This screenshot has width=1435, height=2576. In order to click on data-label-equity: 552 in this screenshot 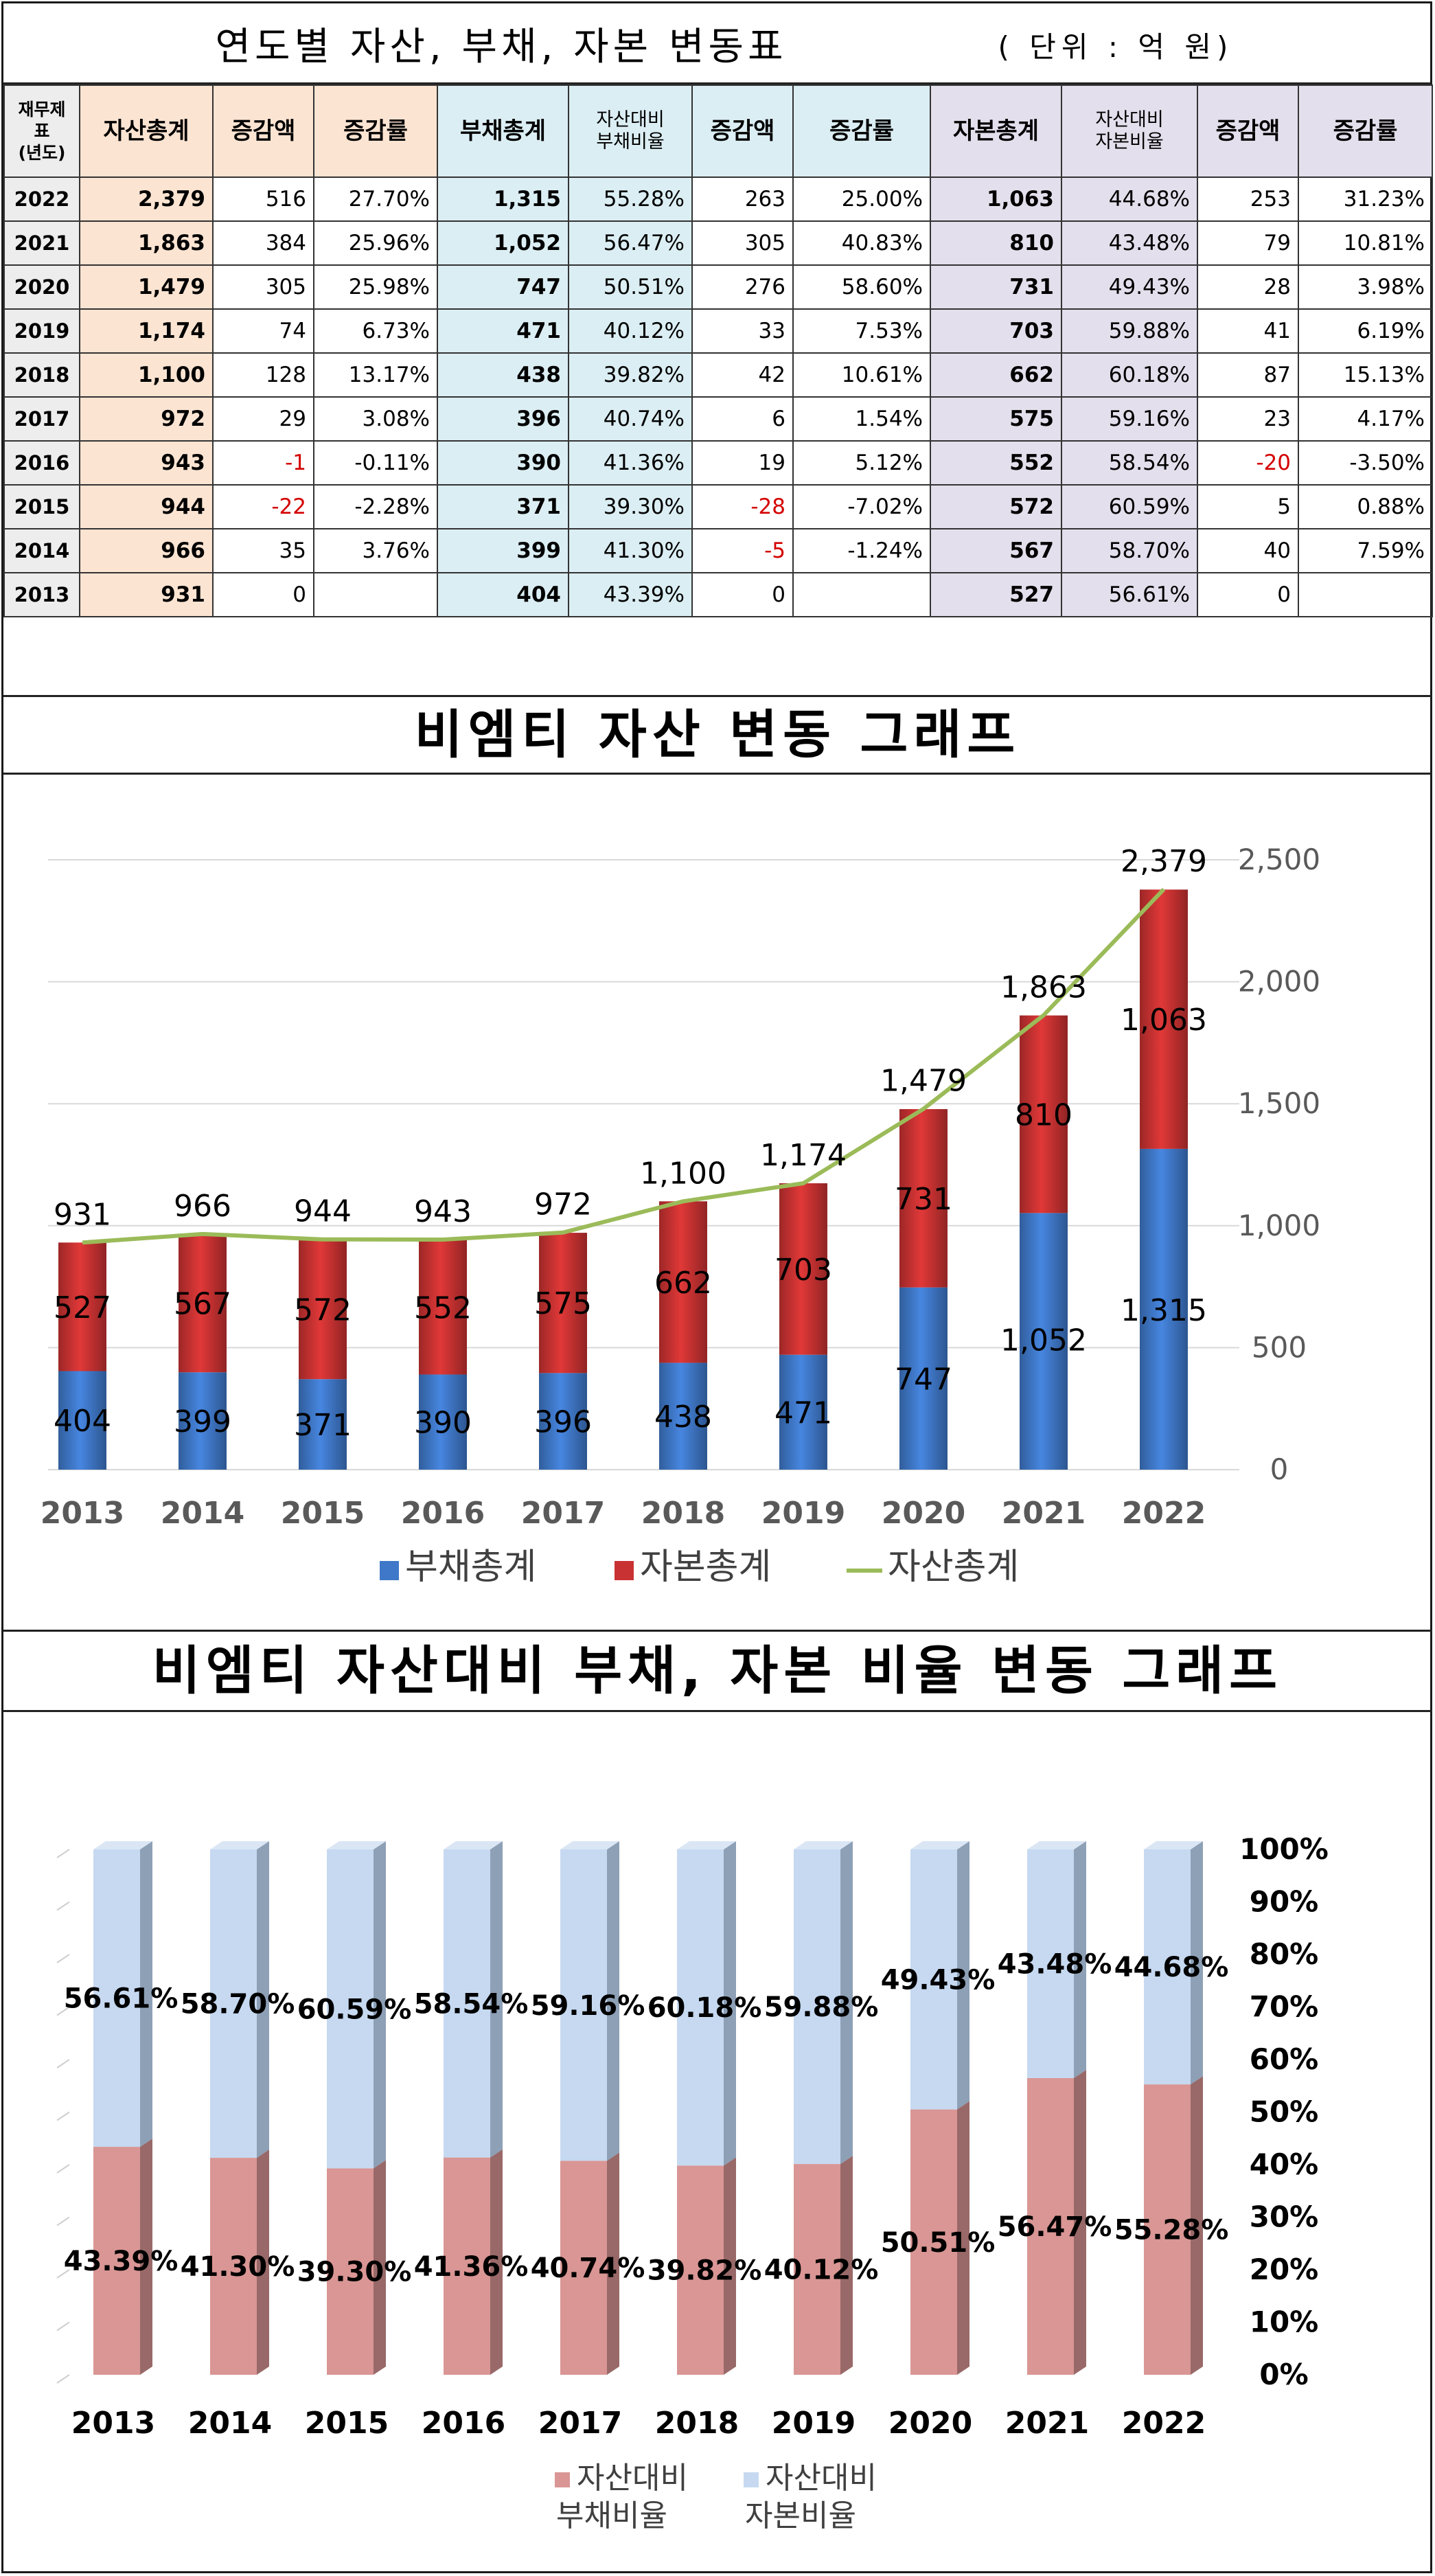, I will do `click(443, 1307)`.